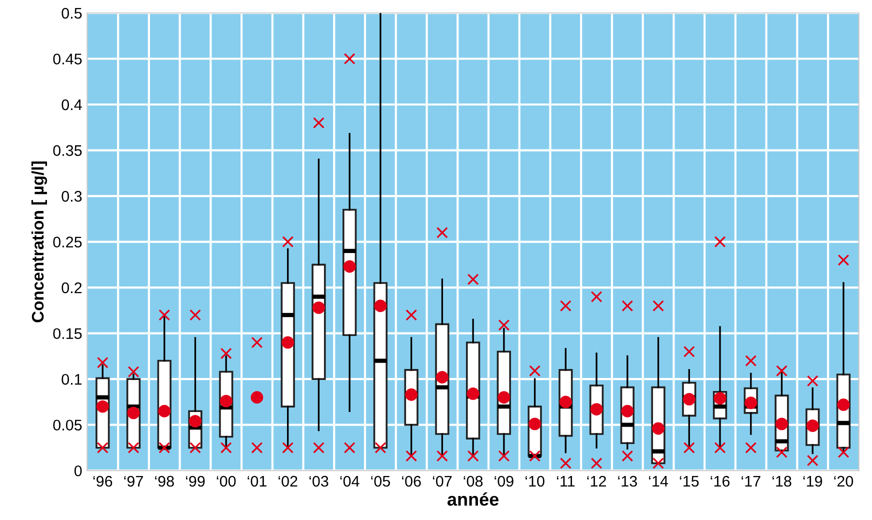  I want to click on x-tick-label: ‘01, so click(257, 481).